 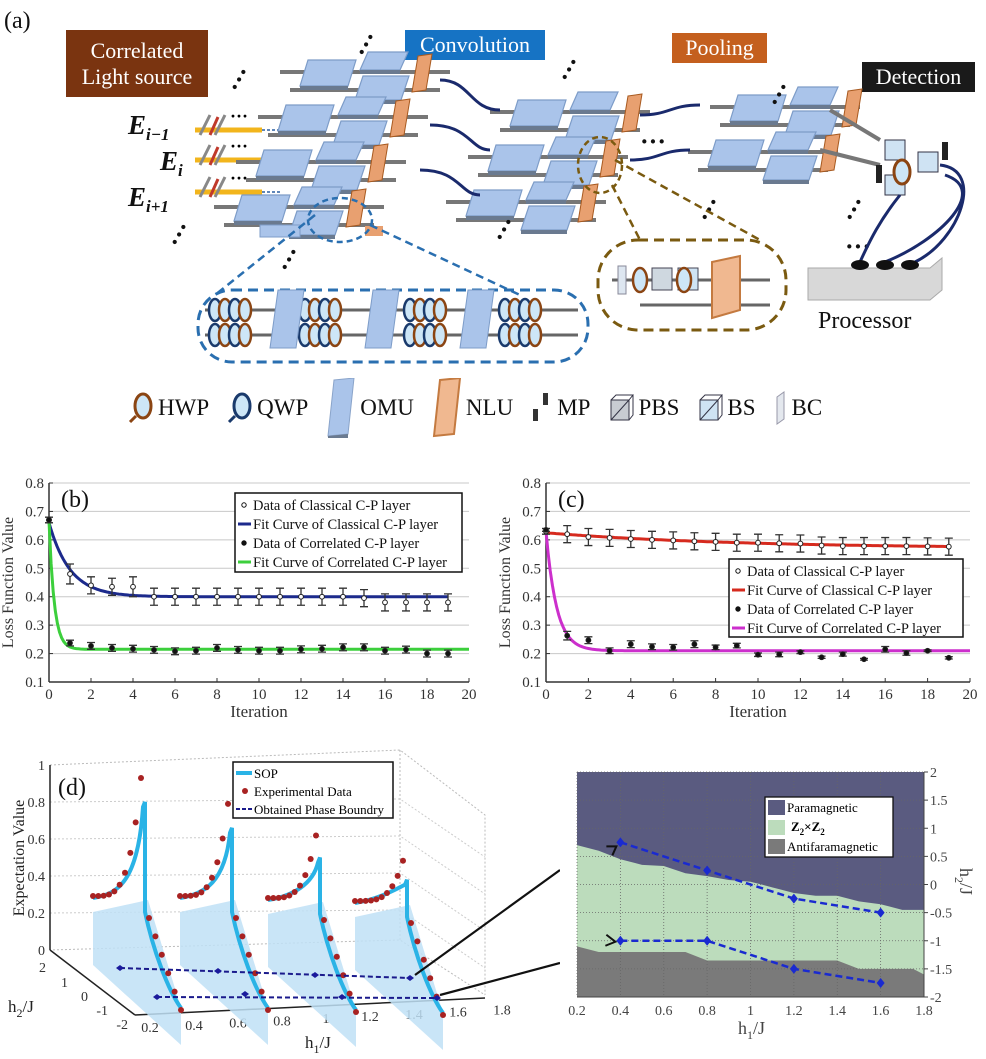 What do you see at coordinates (301, 695) in the screenshot?
I see `x-tick-label: 12` at bounding box center [301, 695].